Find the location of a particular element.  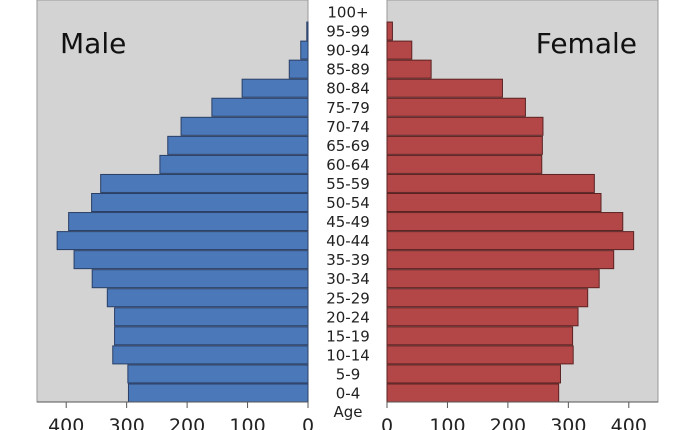

female-tick-label-0: 0 is located at coordinates (387, 422).